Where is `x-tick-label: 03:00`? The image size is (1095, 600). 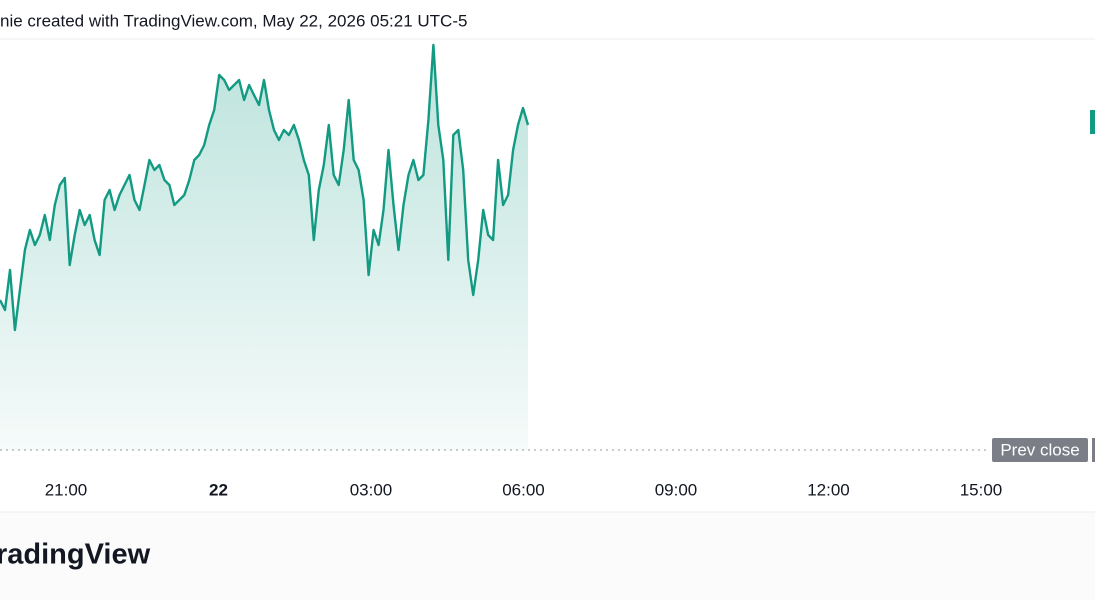
x-tick-label: 03:00 is located at coordinates (371, 489).